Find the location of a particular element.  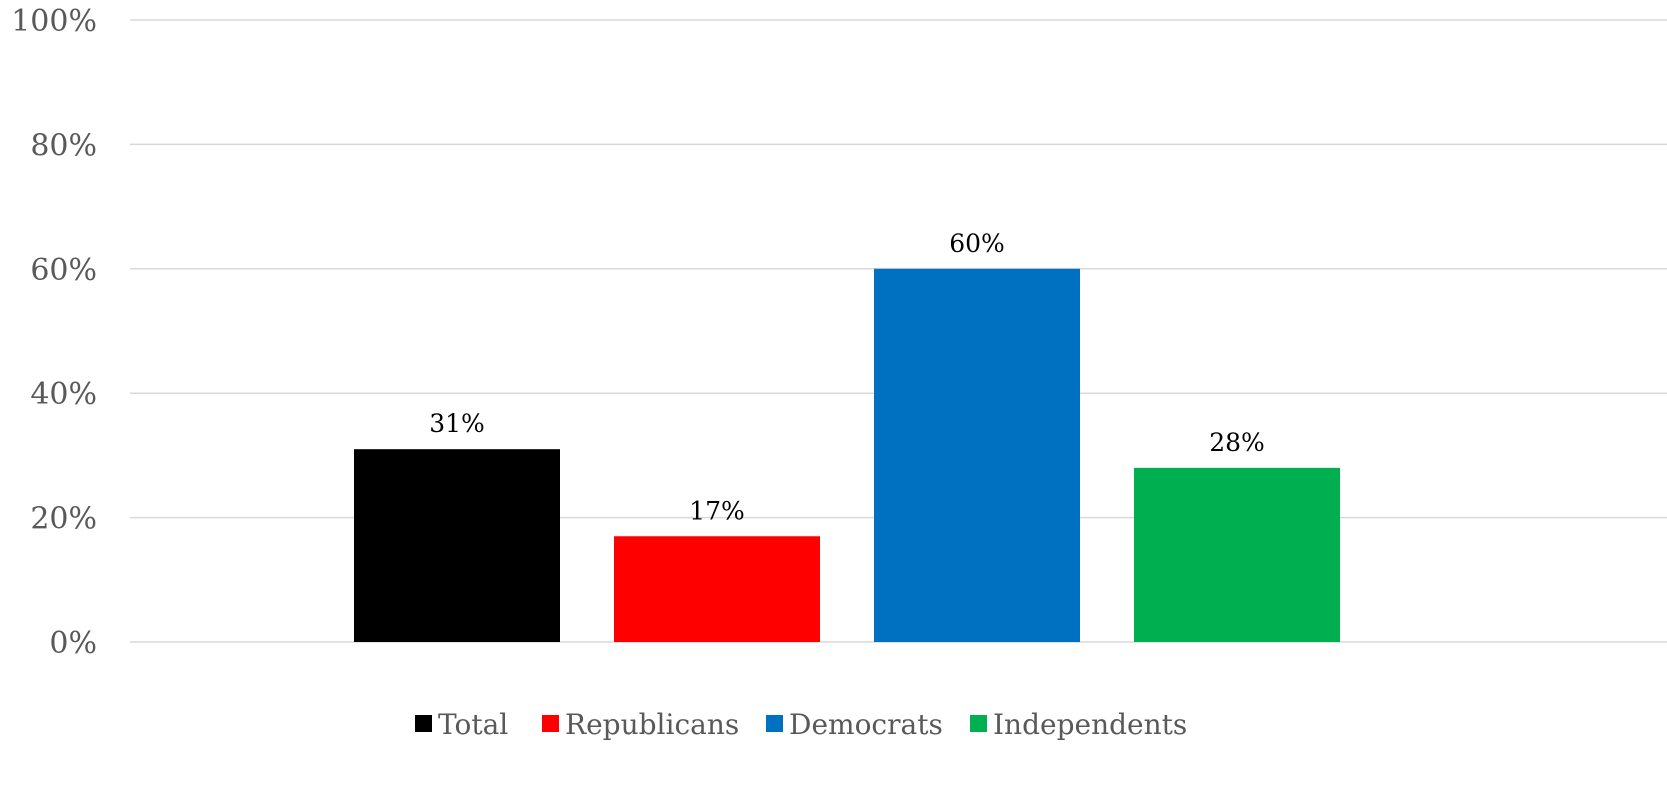

bar-republicans is located at coordinates (717, 589).